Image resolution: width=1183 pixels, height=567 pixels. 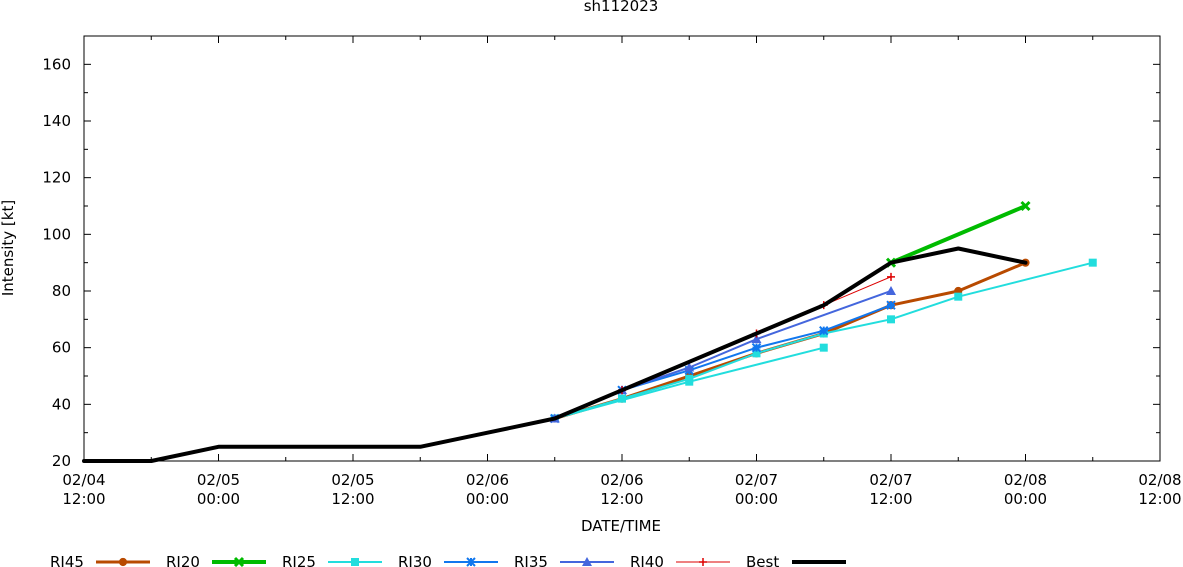 I want to click on legend: RI45 RI20 RI25 RI30 RI35 RI40 Best, so click(x=448, y=560).